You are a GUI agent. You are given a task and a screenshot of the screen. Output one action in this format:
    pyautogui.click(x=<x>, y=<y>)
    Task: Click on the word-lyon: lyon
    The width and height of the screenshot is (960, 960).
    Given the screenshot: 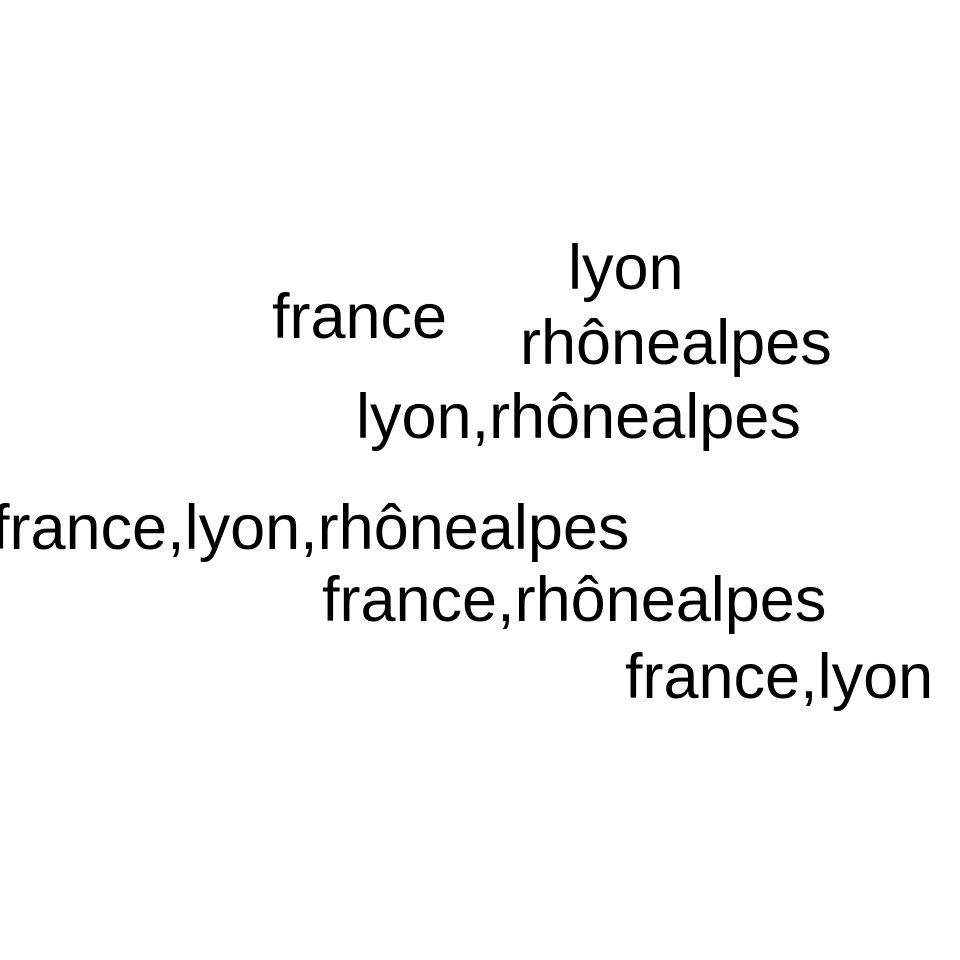 What is the action you would take?
    pyautogui.click(x=626, y=268)
    